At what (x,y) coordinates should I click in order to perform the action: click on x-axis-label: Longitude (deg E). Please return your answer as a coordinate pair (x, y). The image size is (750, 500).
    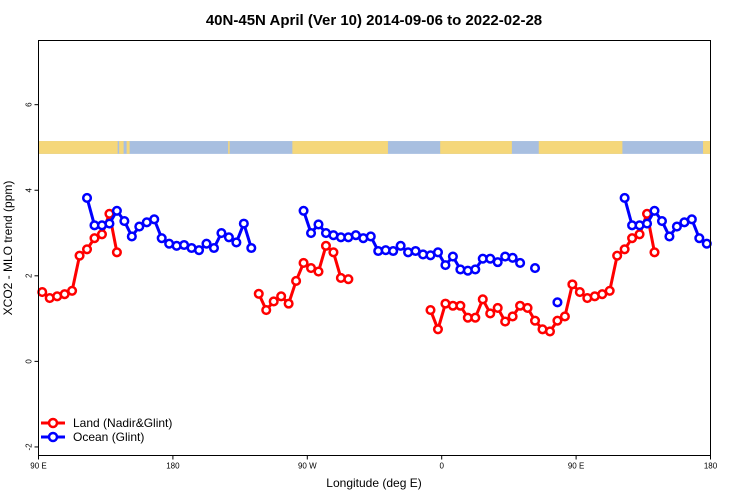
    Looking at the image, I should click on (373, 483).